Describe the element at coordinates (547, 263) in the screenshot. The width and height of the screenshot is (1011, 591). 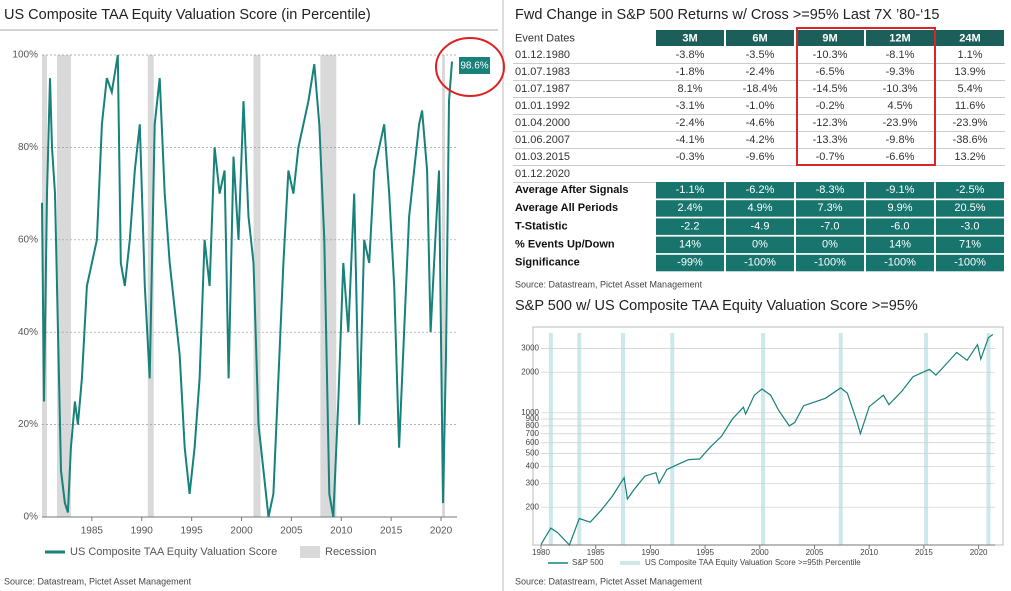
I see `summary-label: Significance` at that location.